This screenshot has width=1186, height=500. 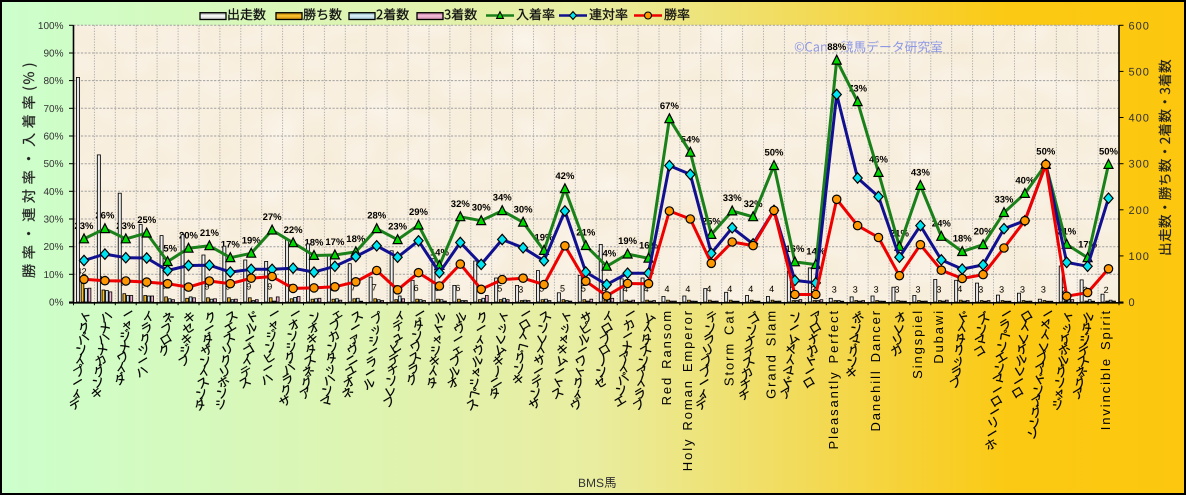 I want to click on svg-text: Red Ransom, so click(x=666, y=357).